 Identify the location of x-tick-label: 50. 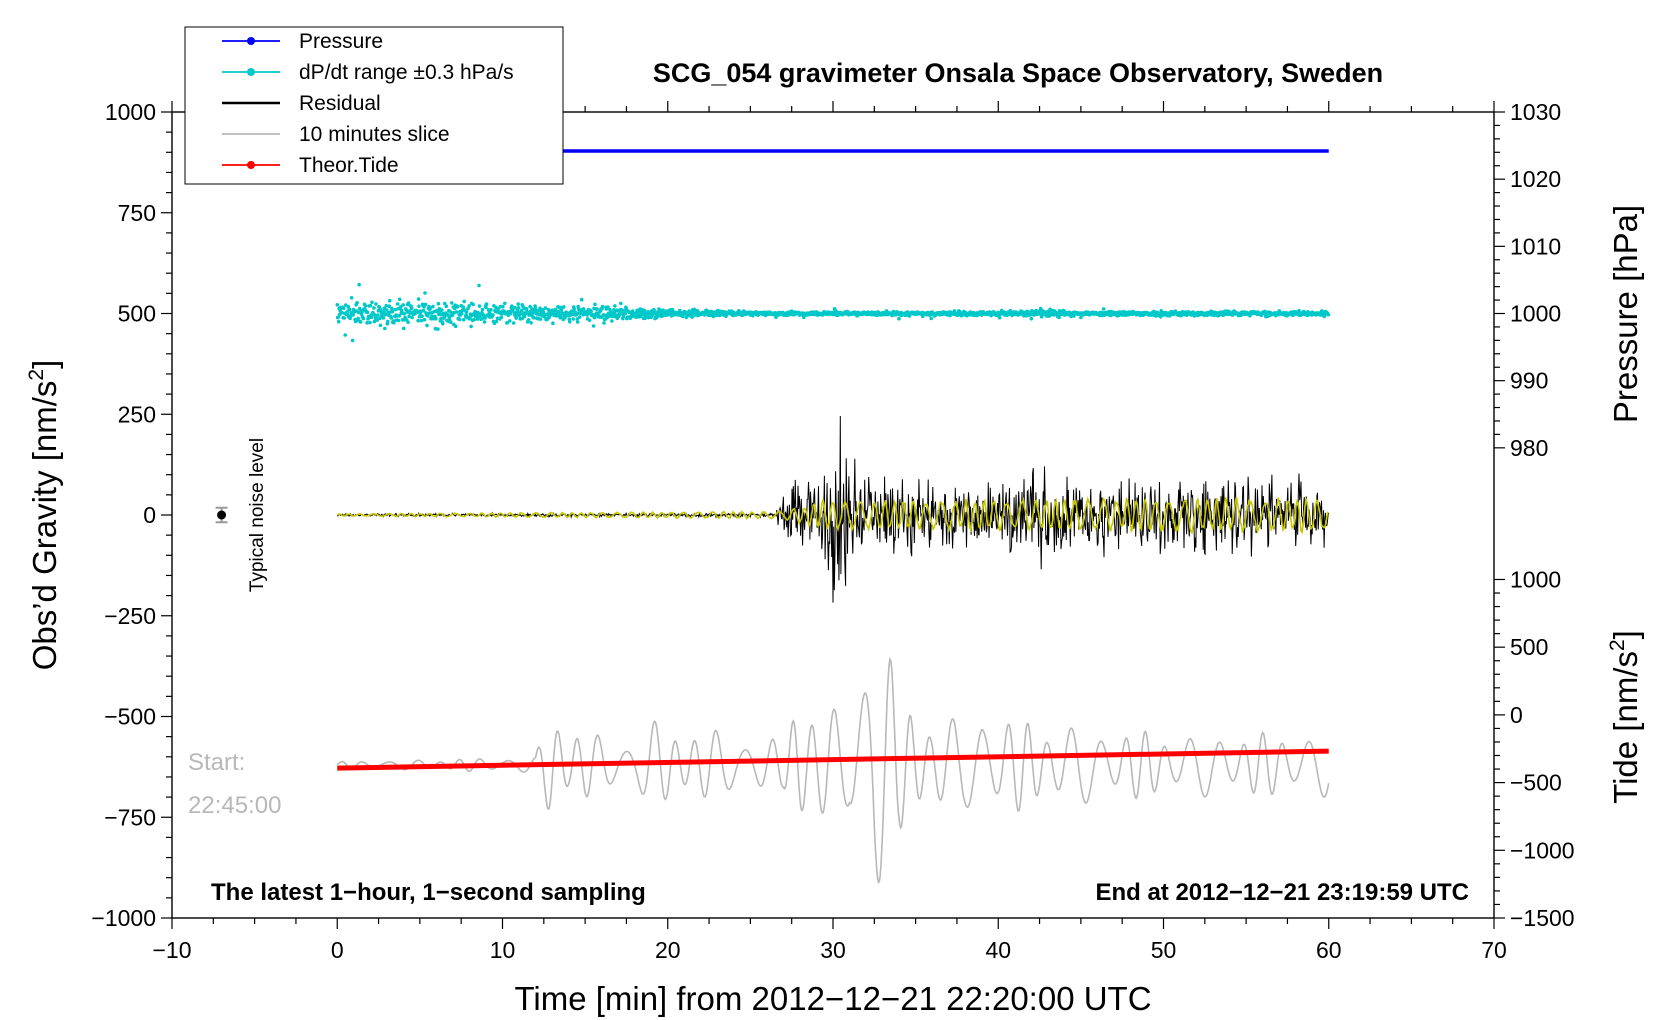
(1164, 950).